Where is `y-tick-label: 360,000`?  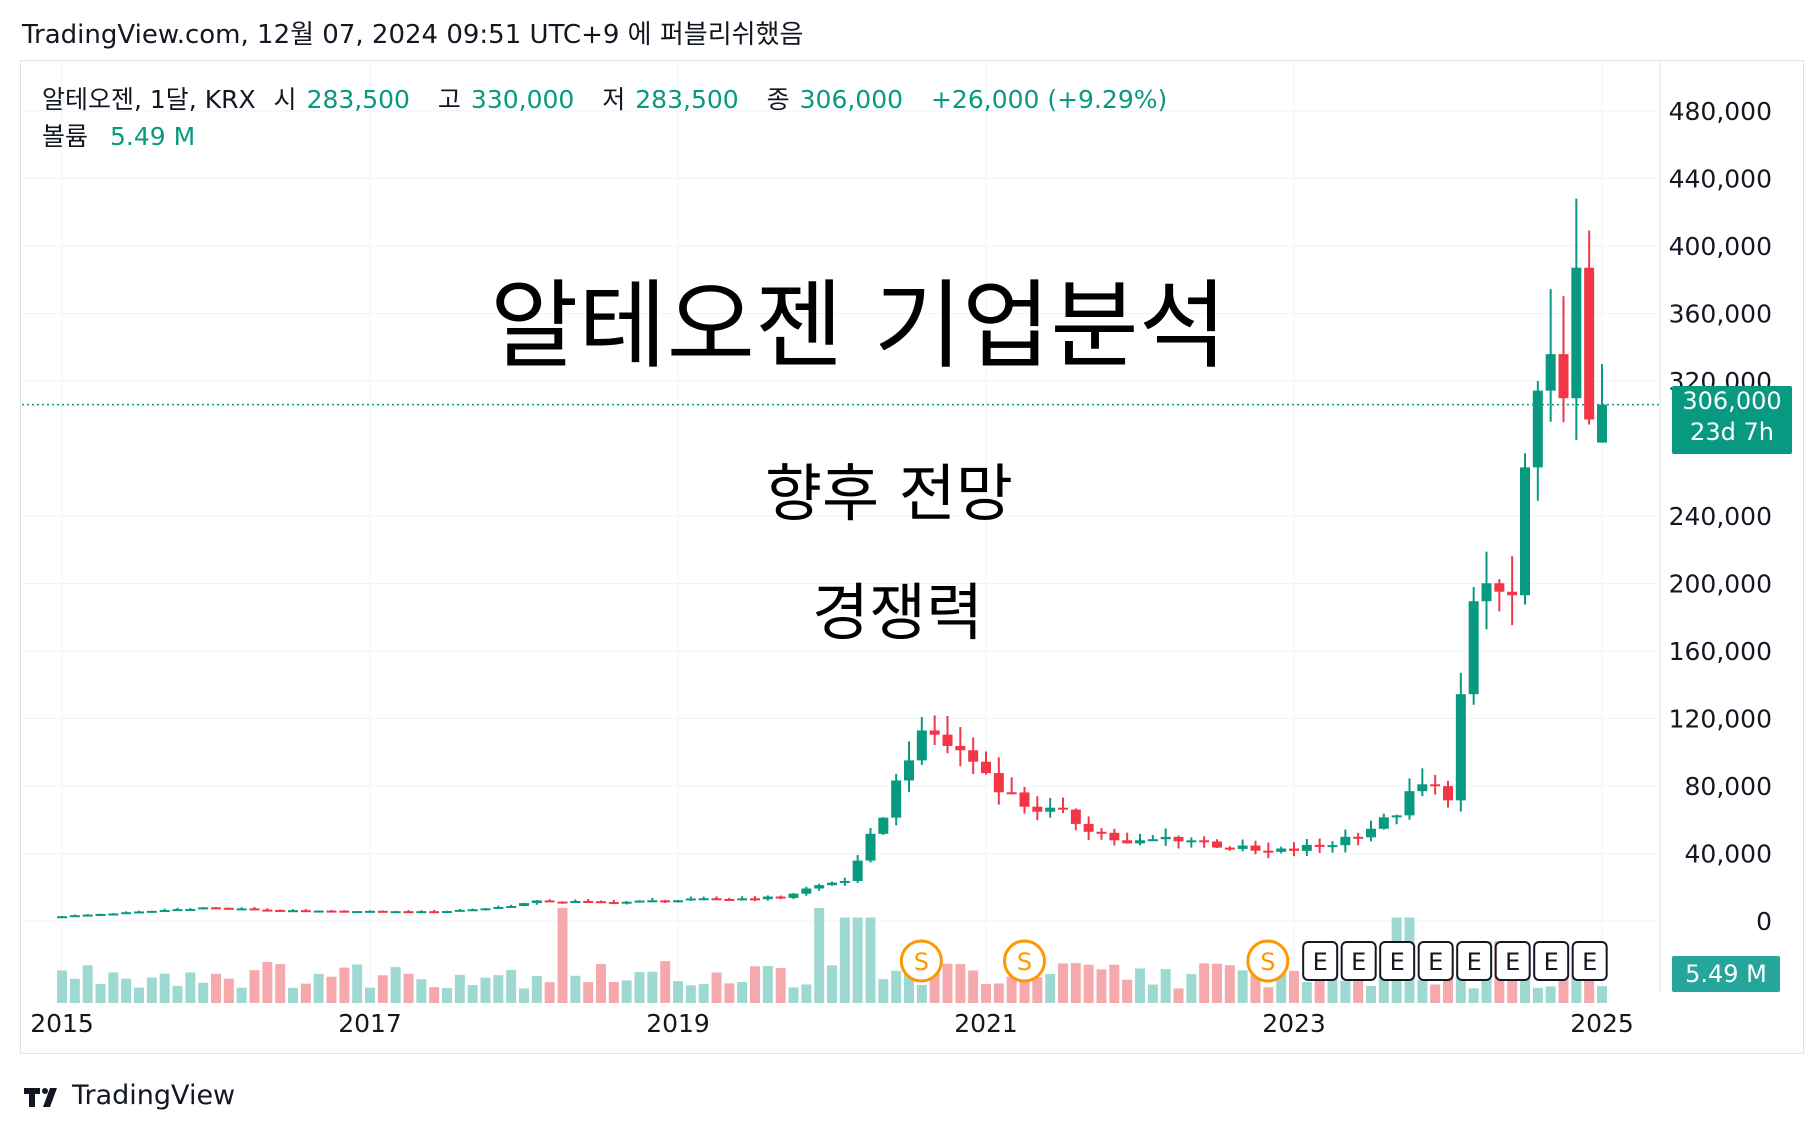
y-tick-label: 360,000 is located at coordinates (1720, 314).